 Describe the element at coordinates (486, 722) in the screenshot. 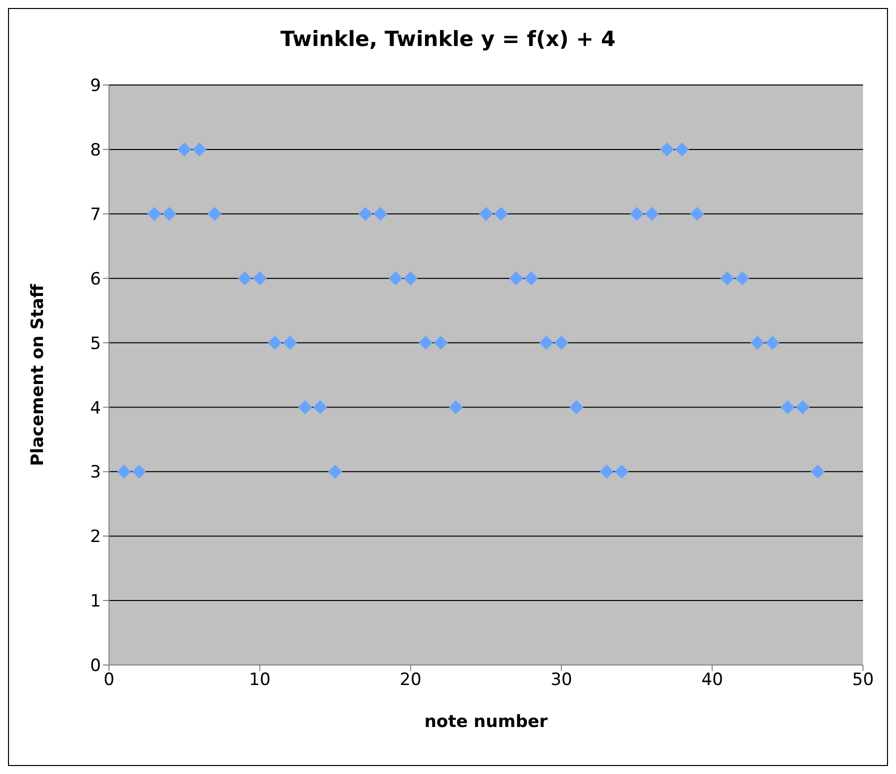

I see `x-axis-title: note number` at that location.